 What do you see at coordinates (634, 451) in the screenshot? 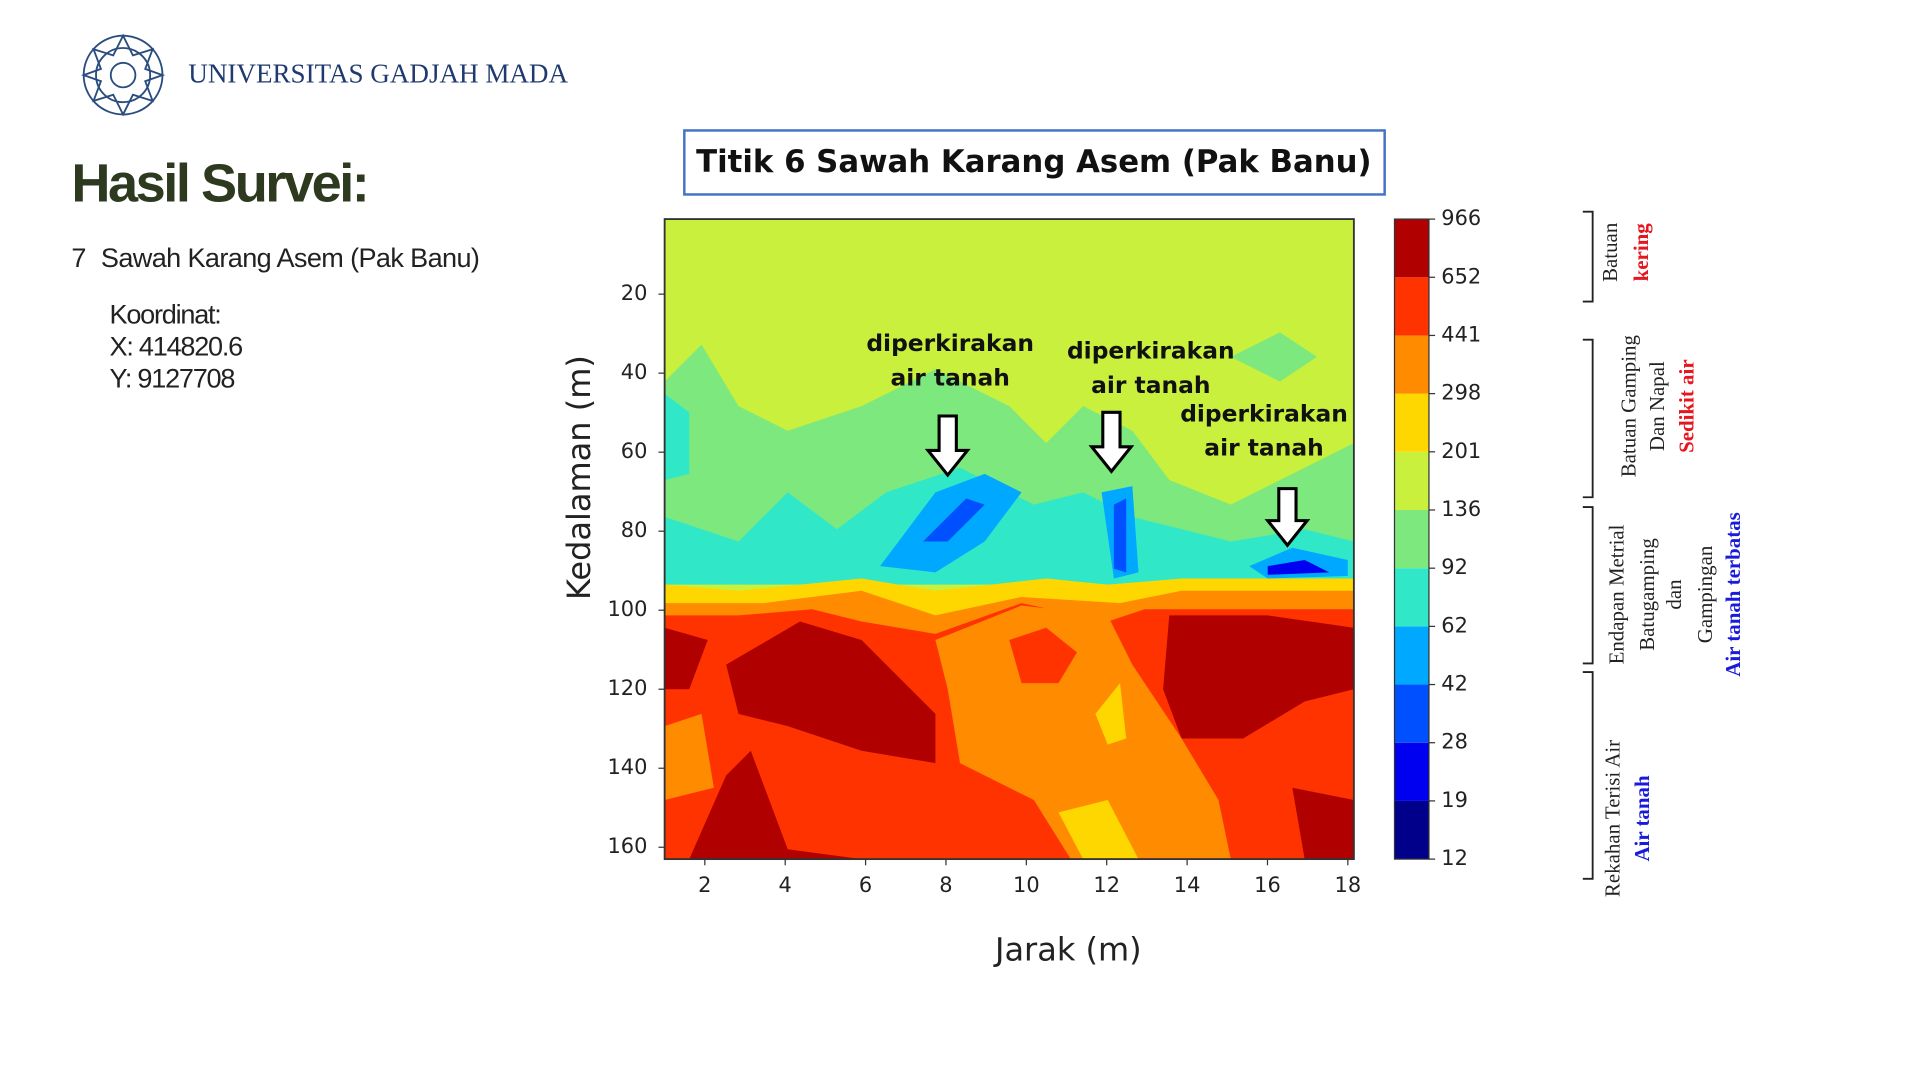
I see `y-tick-label: 60` at bounding box center [634, 451].